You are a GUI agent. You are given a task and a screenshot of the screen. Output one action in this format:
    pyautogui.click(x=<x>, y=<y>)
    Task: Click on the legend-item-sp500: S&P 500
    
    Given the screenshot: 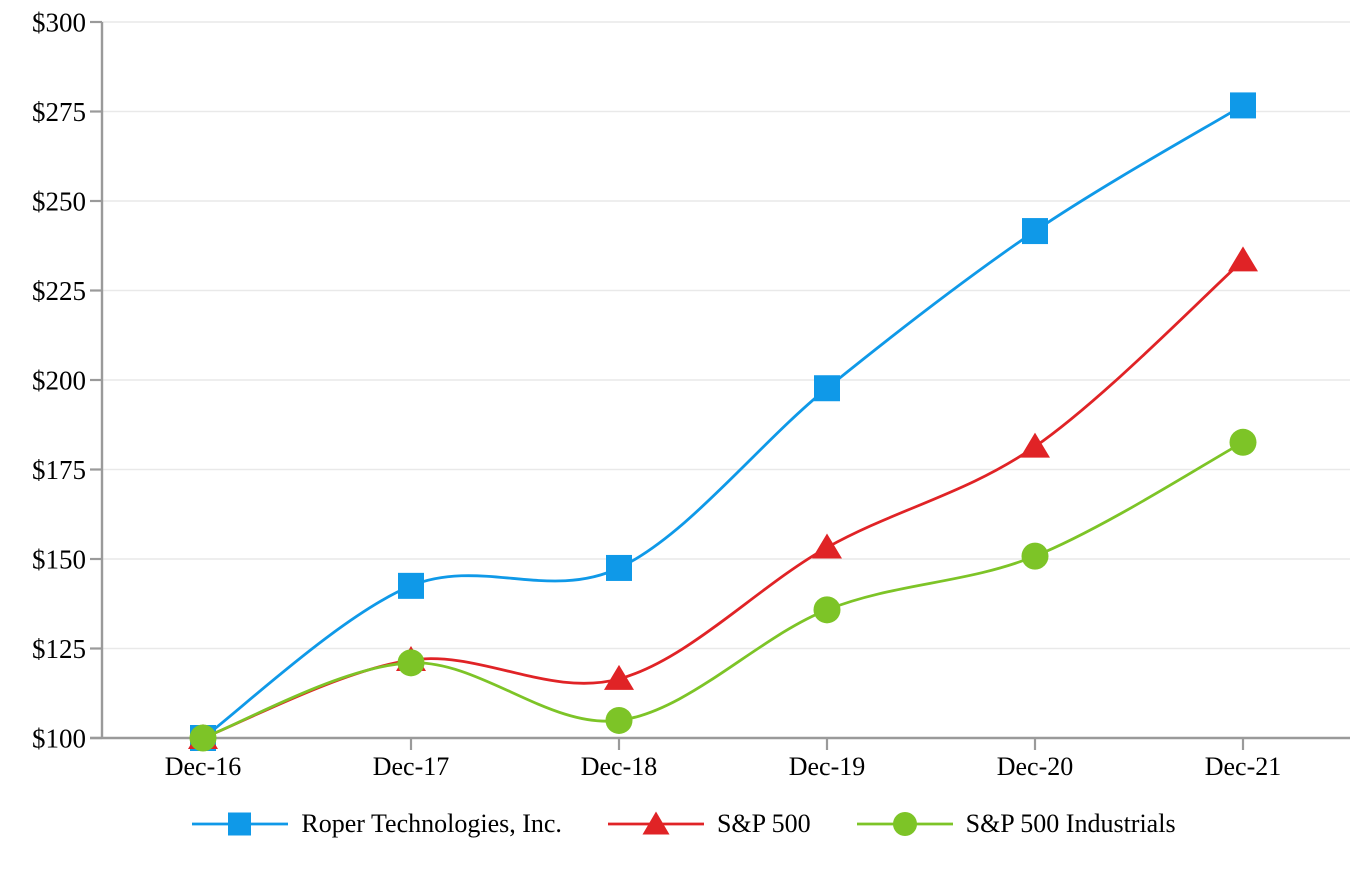 What is the action you would take?
    pyautogui.click(x=709, y=824)
    